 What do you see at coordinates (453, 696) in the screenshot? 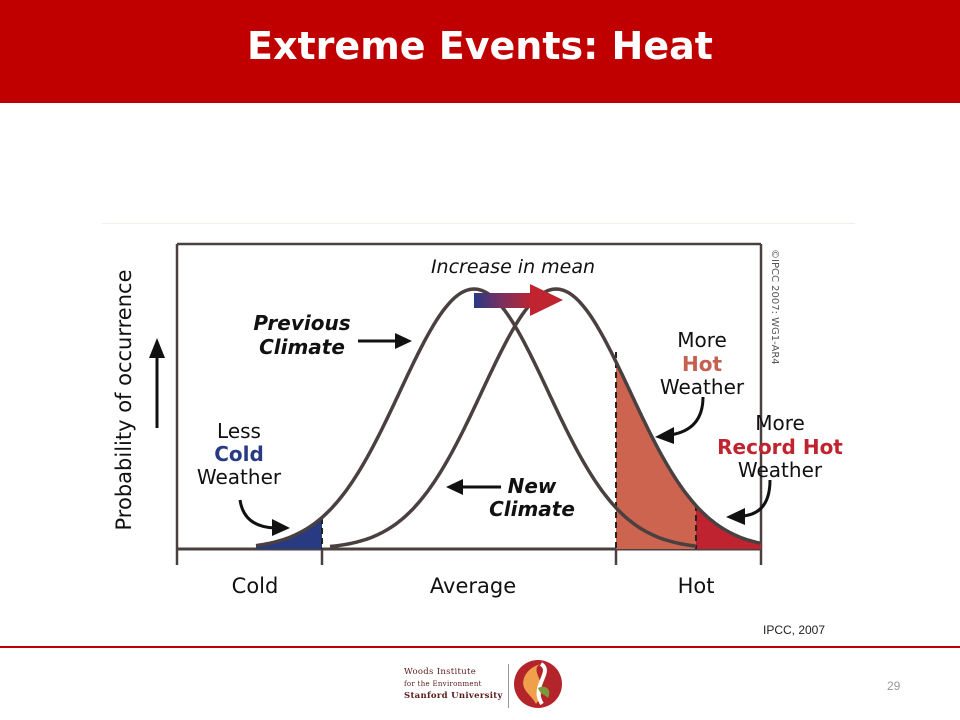
I see `logo-line3: Stanford University` at bounding box center [453, 696].